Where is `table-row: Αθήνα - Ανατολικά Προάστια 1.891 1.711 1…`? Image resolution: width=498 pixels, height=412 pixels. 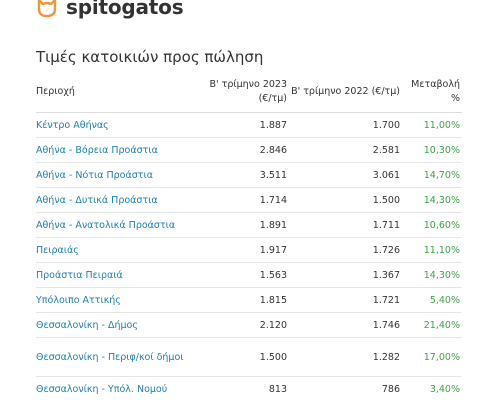 table-row: Αθήνα - Ανατολικά Προάστια 1.891 1.711 1… is located at coordinates (249, 225).